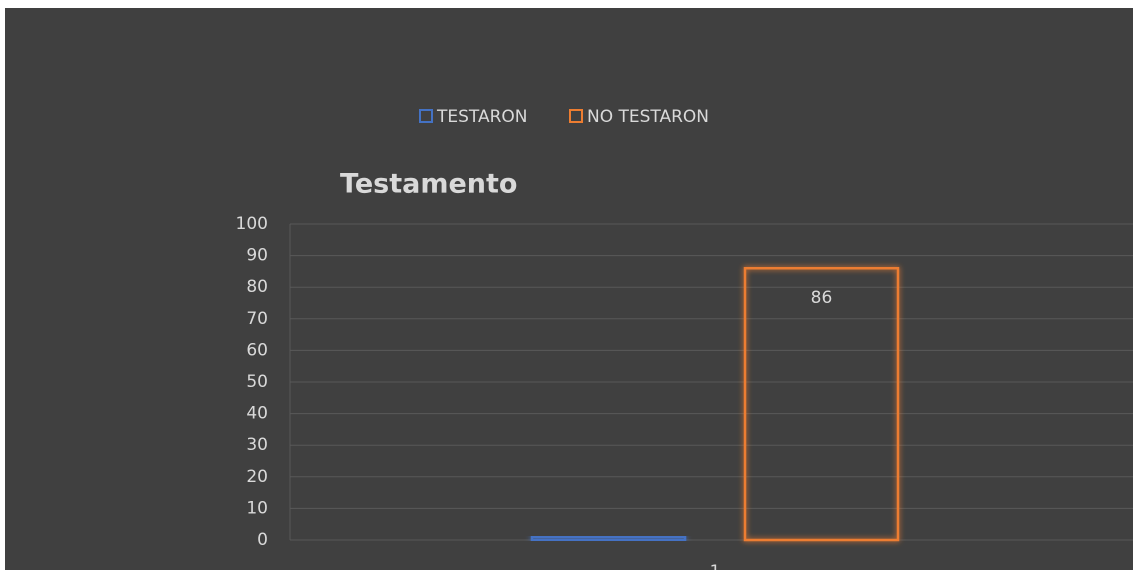 This screenshot has height=570, width=1133. What do you see at coordinates (428, 184) in the screenshot?
I see `chart-title: Testamento` at bounding box center [428, 184].